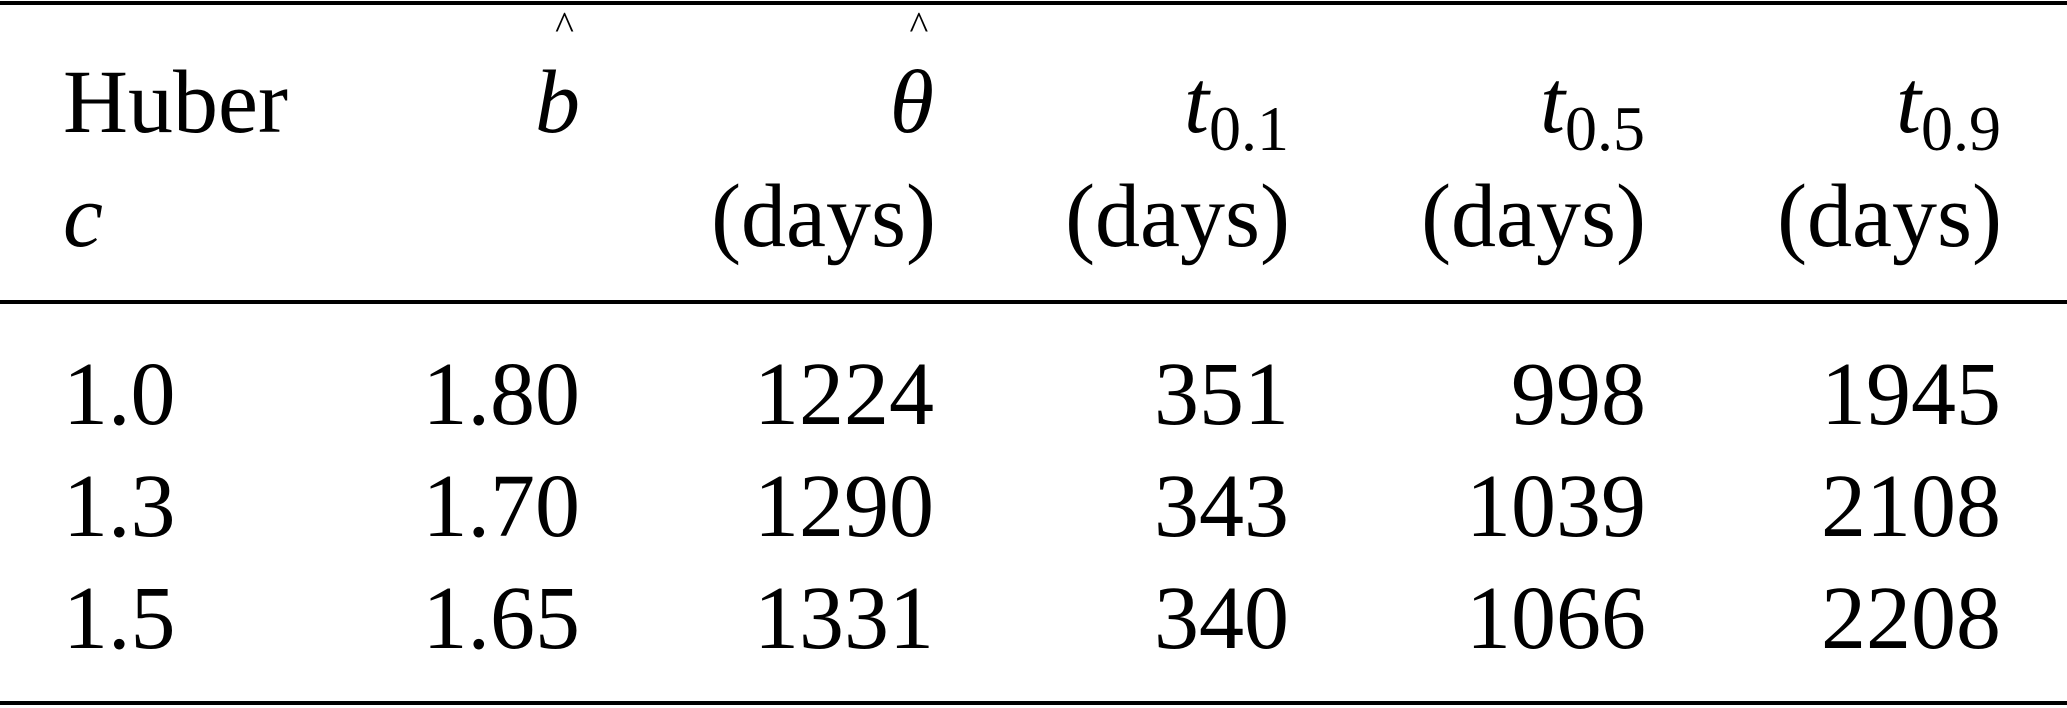 This screenshot has width=2067, height=708. I want to click on header-c: c, so click(83, 216).